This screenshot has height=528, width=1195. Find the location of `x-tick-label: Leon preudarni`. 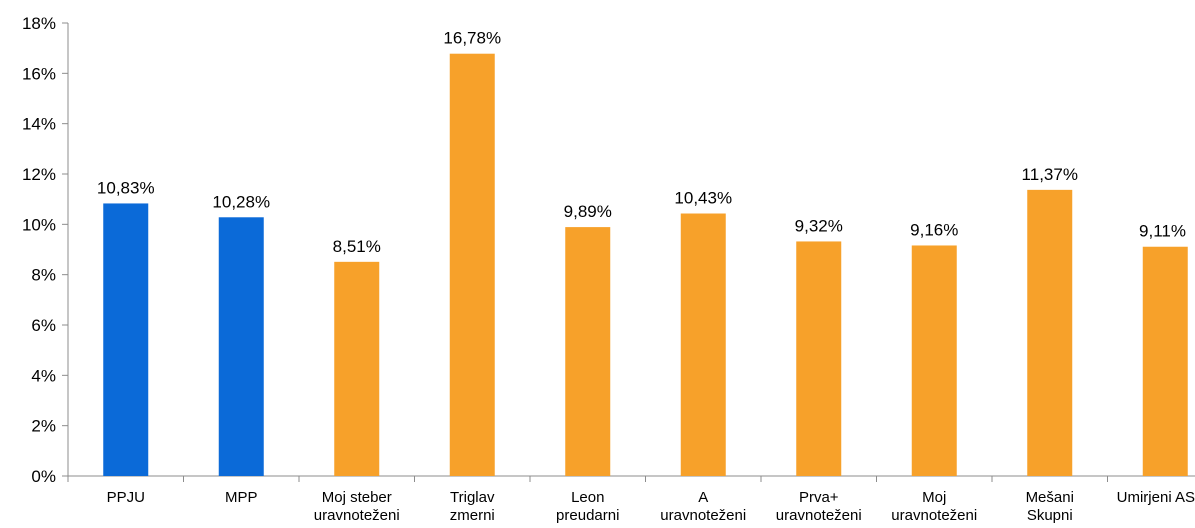

x-tick-label: Leon preudarni is located at coordinates (587, 506).